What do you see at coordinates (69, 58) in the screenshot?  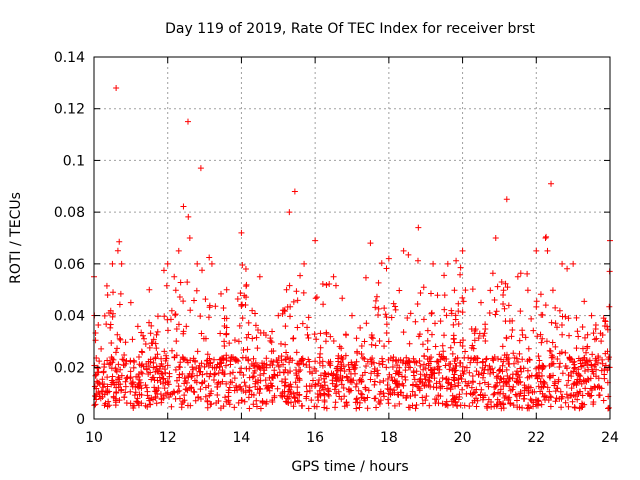 I see `y-tick-label: 0.14` at bounding box center [69, 58].